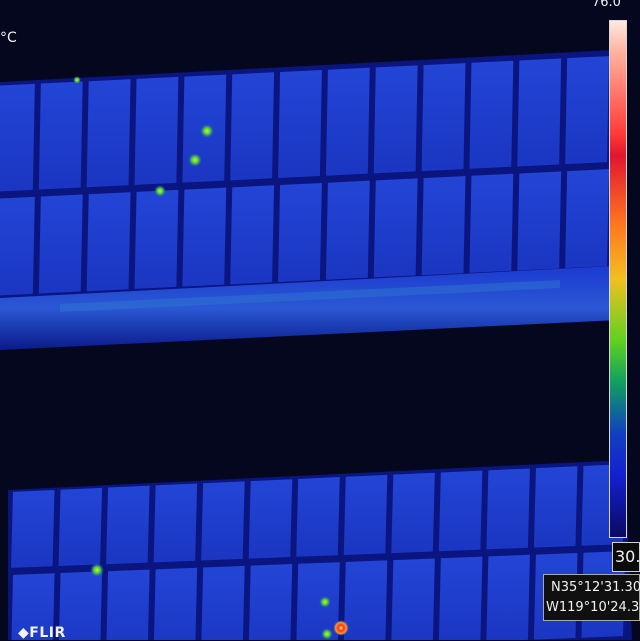 The image size is (640, 641). I want to click on gps-longitude: W119°10'24.30", so click(593, 607).